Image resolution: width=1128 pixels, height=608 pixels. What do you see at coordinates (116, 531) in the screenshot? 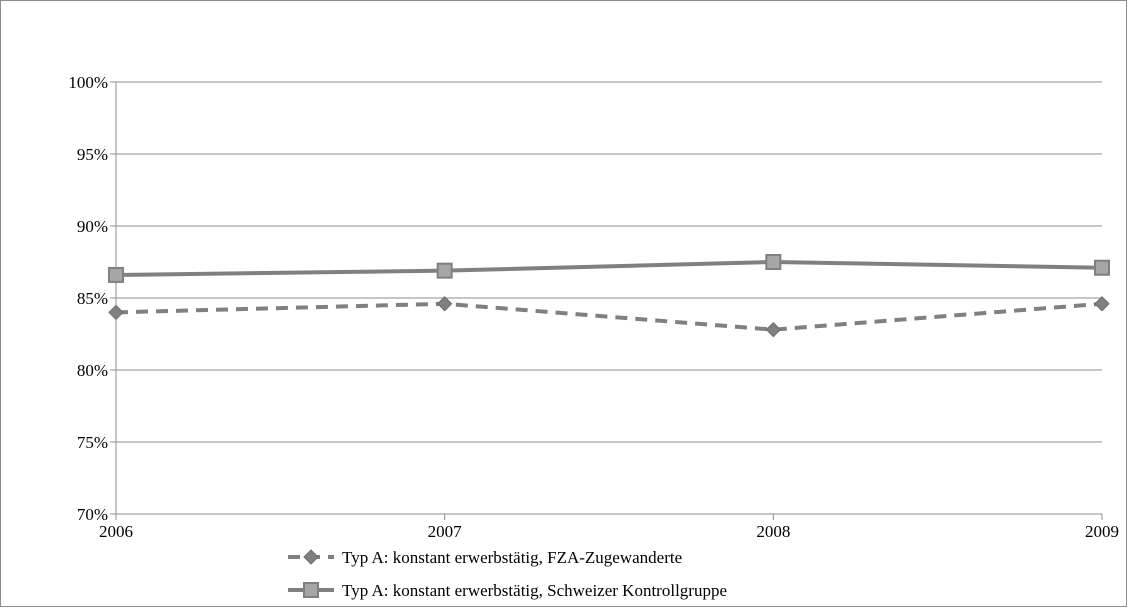
I see `x-tick-label: 2006` at bounding box center [116, 531].